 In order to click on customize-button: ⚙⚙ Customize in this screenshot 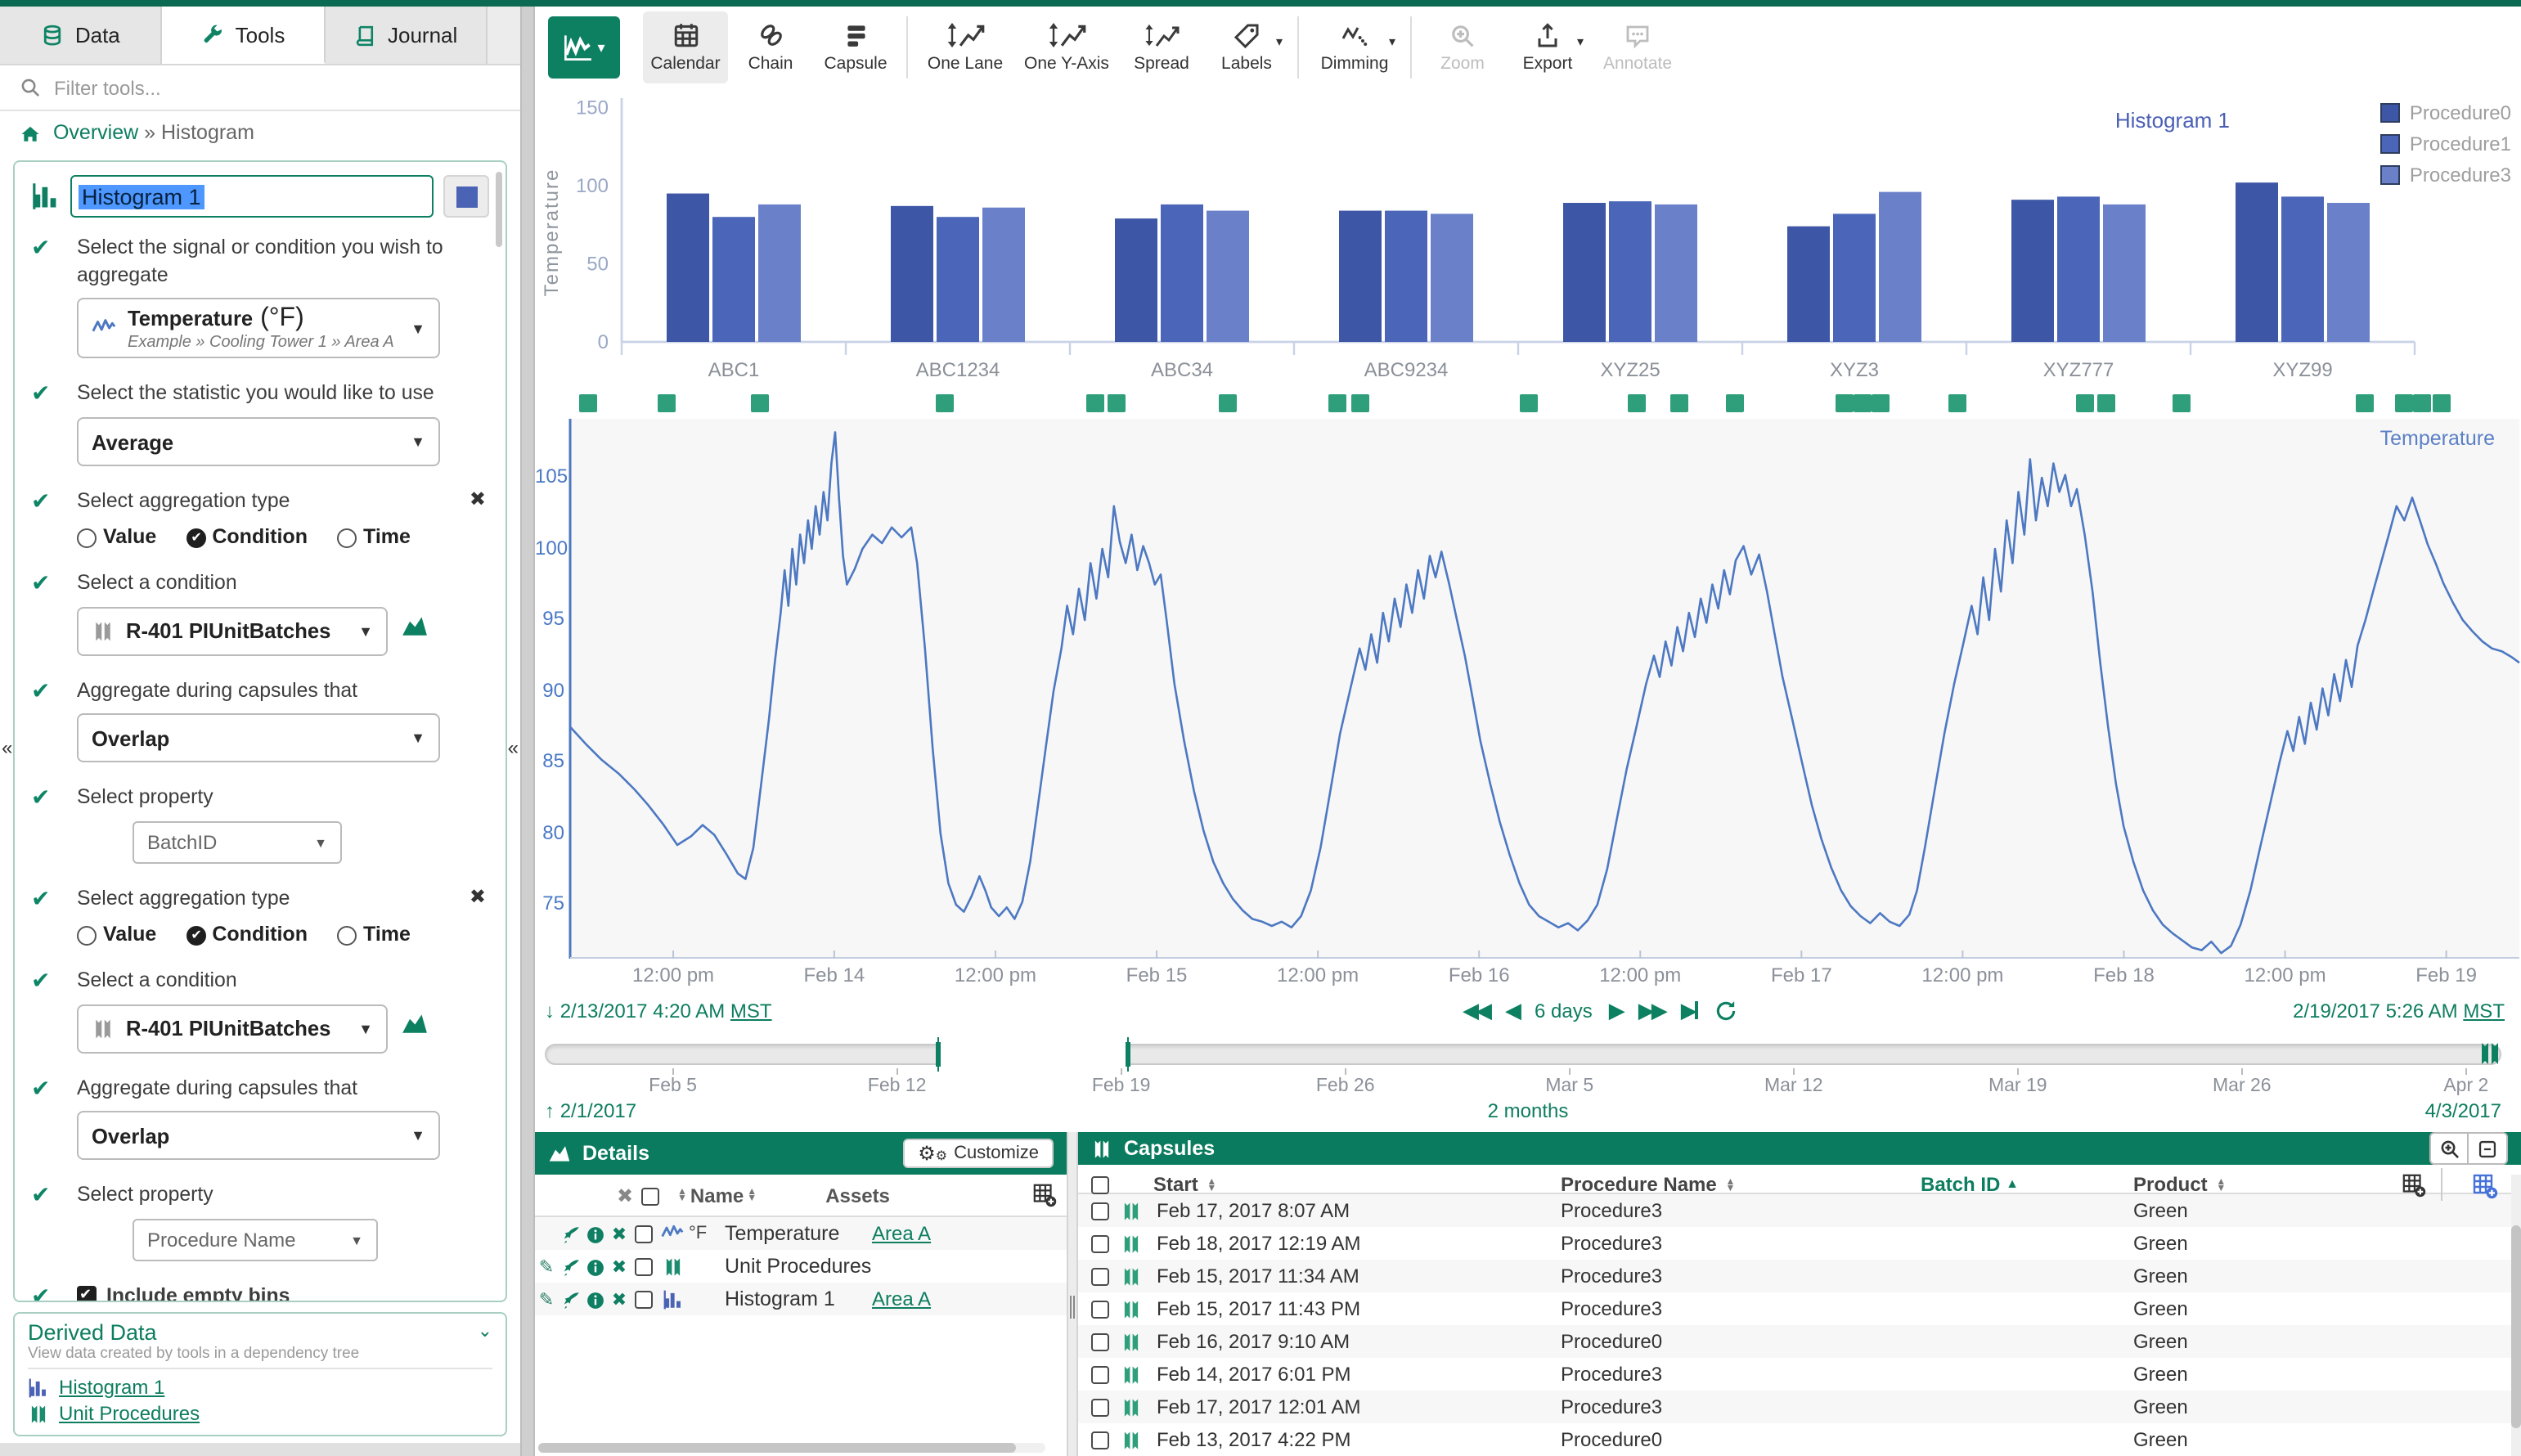, I will do `click(979, 1153)`.